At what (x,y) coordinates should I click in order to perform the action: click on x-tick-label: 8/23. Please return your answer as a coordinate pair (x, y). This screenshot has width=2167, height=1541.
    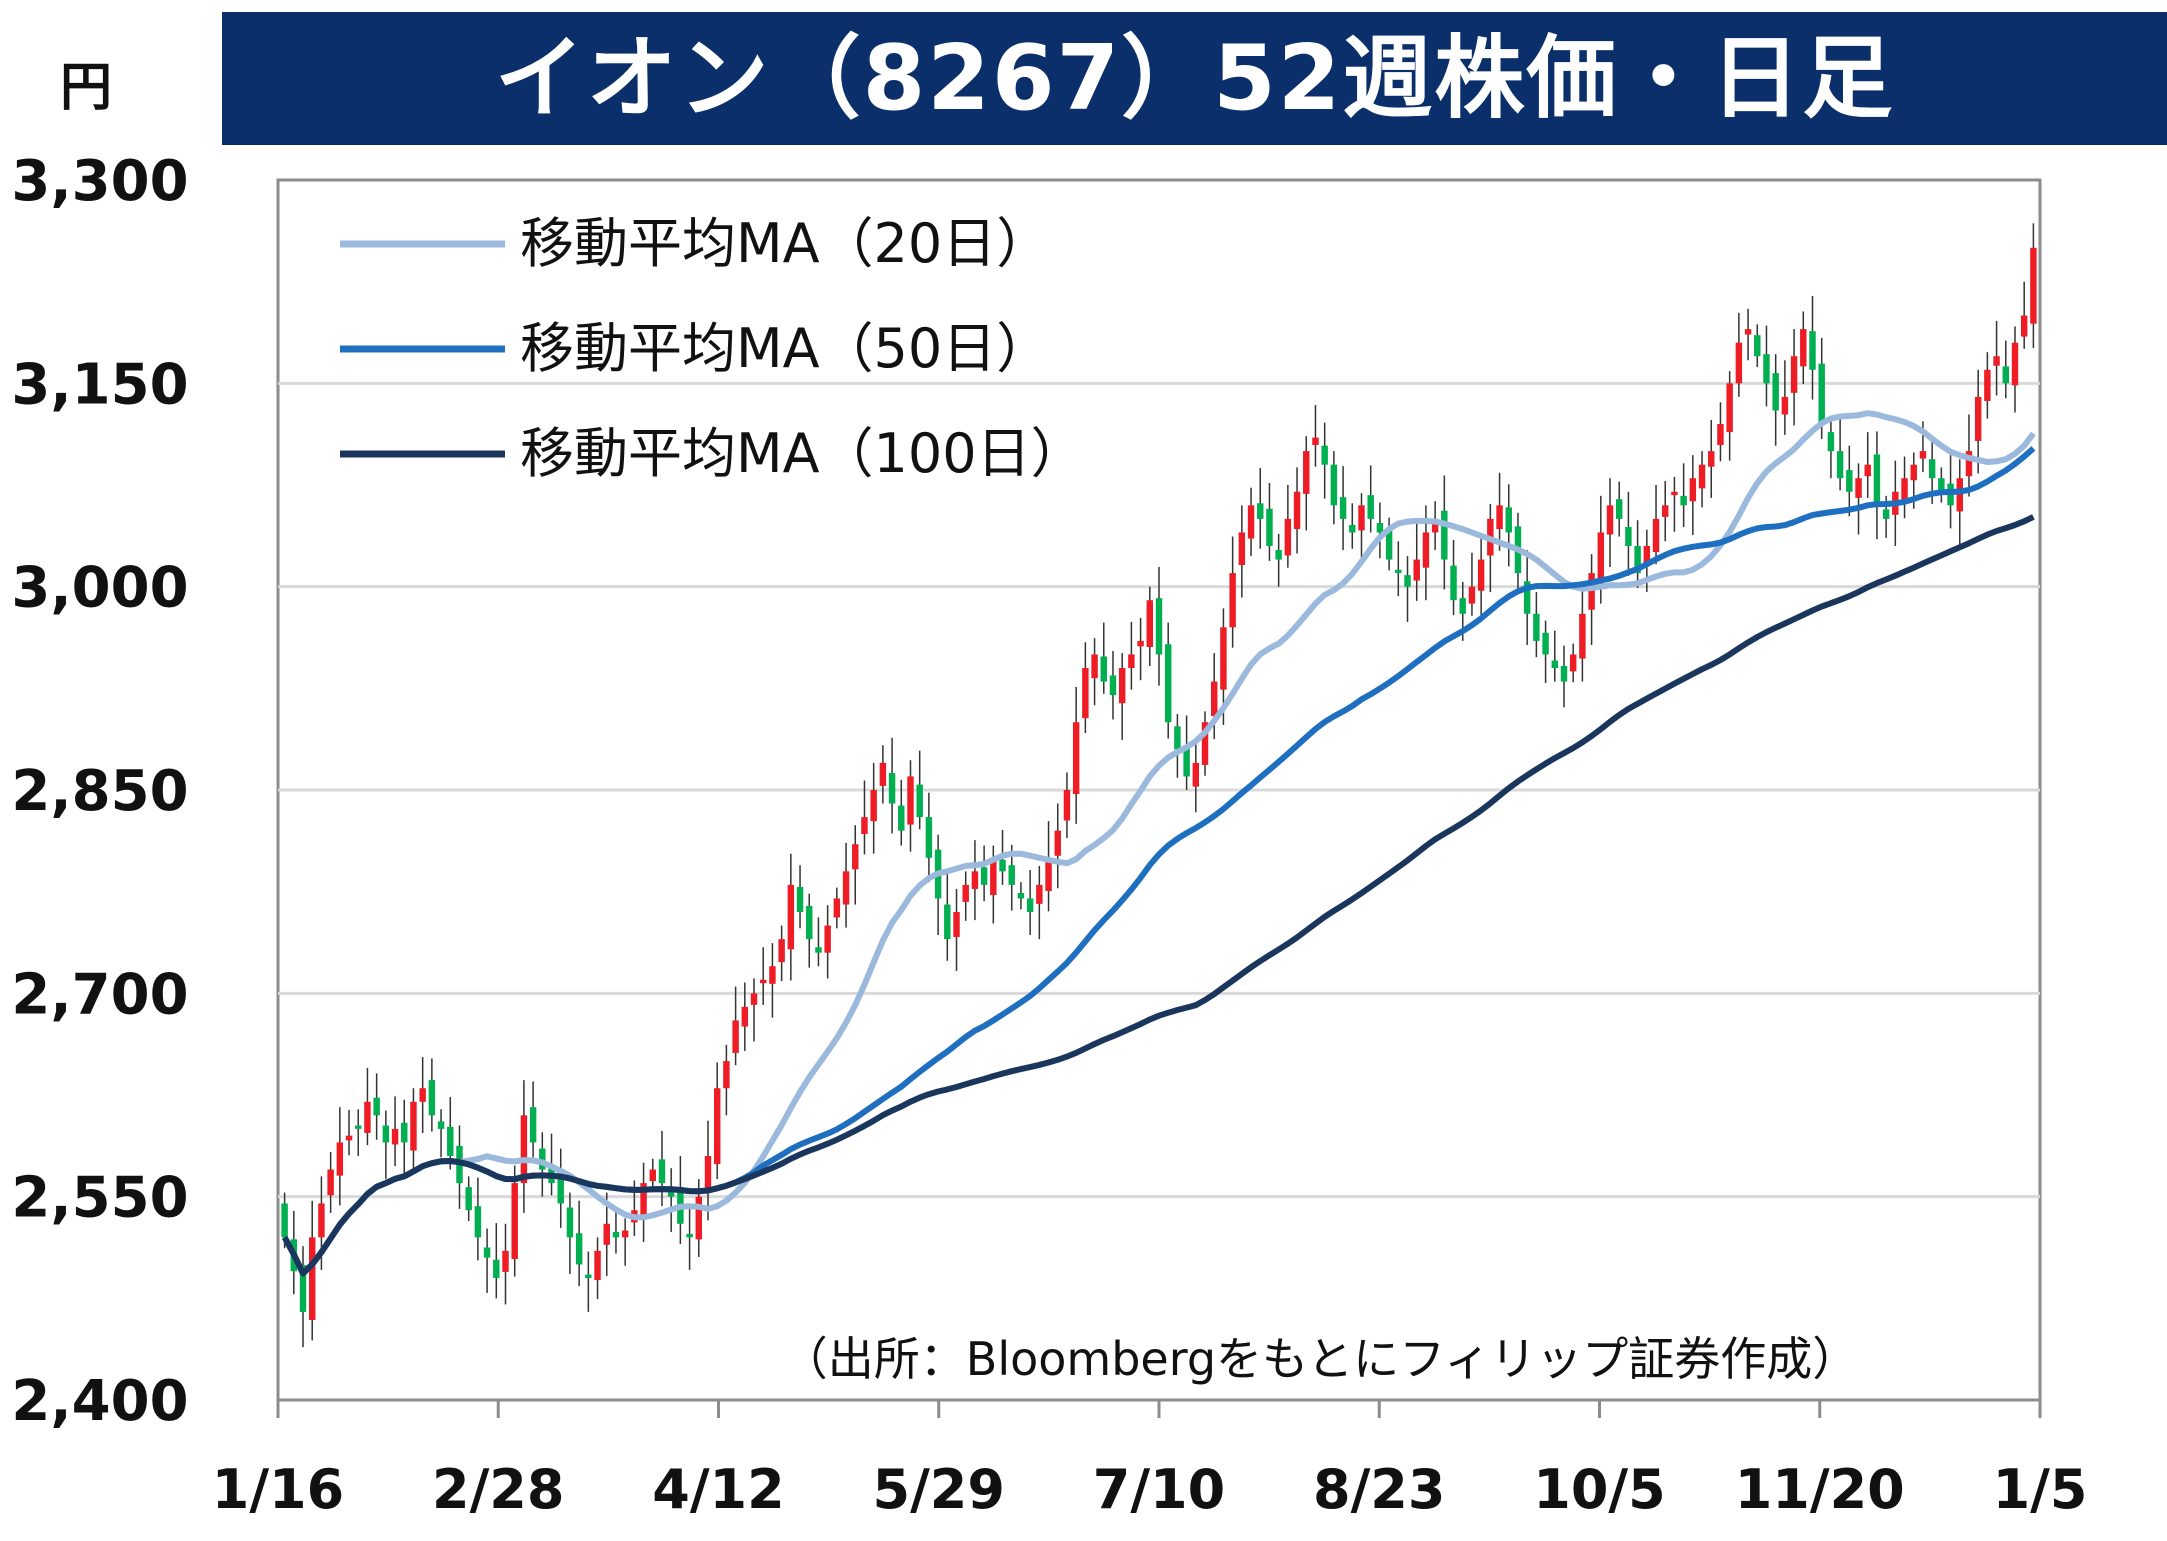
    Looking at the image, I should click on (1379, 1489).